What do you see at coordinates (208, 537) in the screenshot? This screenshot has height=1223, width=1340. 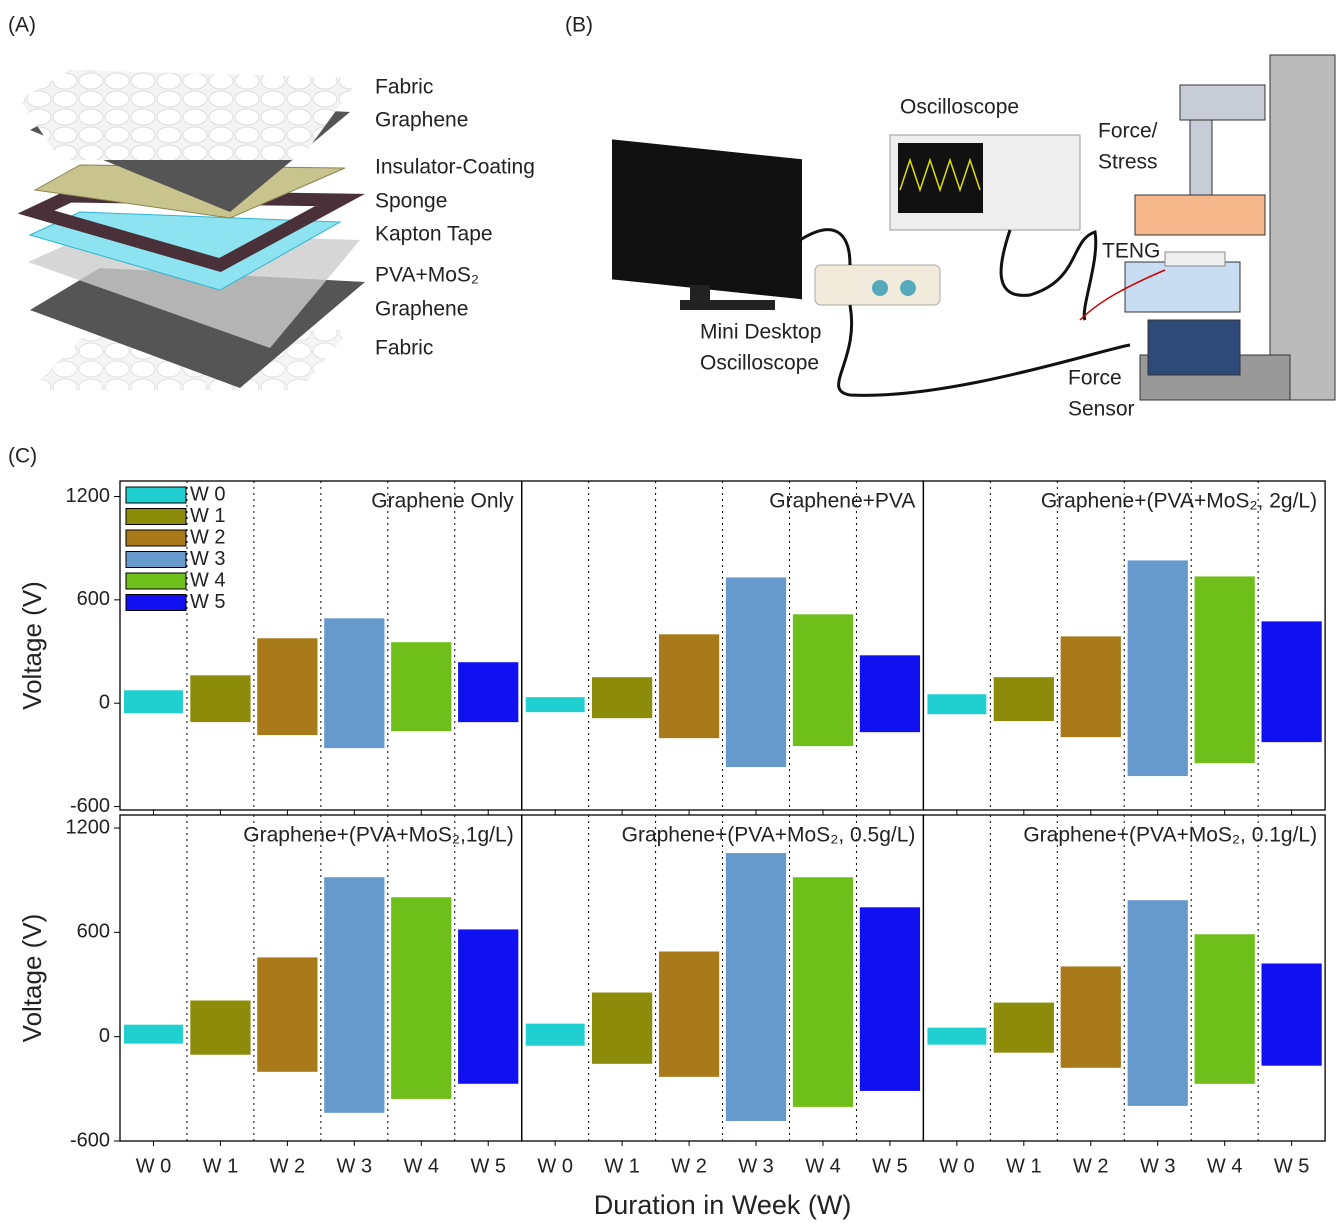 I see `legend-label: W 2` at bounding box center [208, 537].